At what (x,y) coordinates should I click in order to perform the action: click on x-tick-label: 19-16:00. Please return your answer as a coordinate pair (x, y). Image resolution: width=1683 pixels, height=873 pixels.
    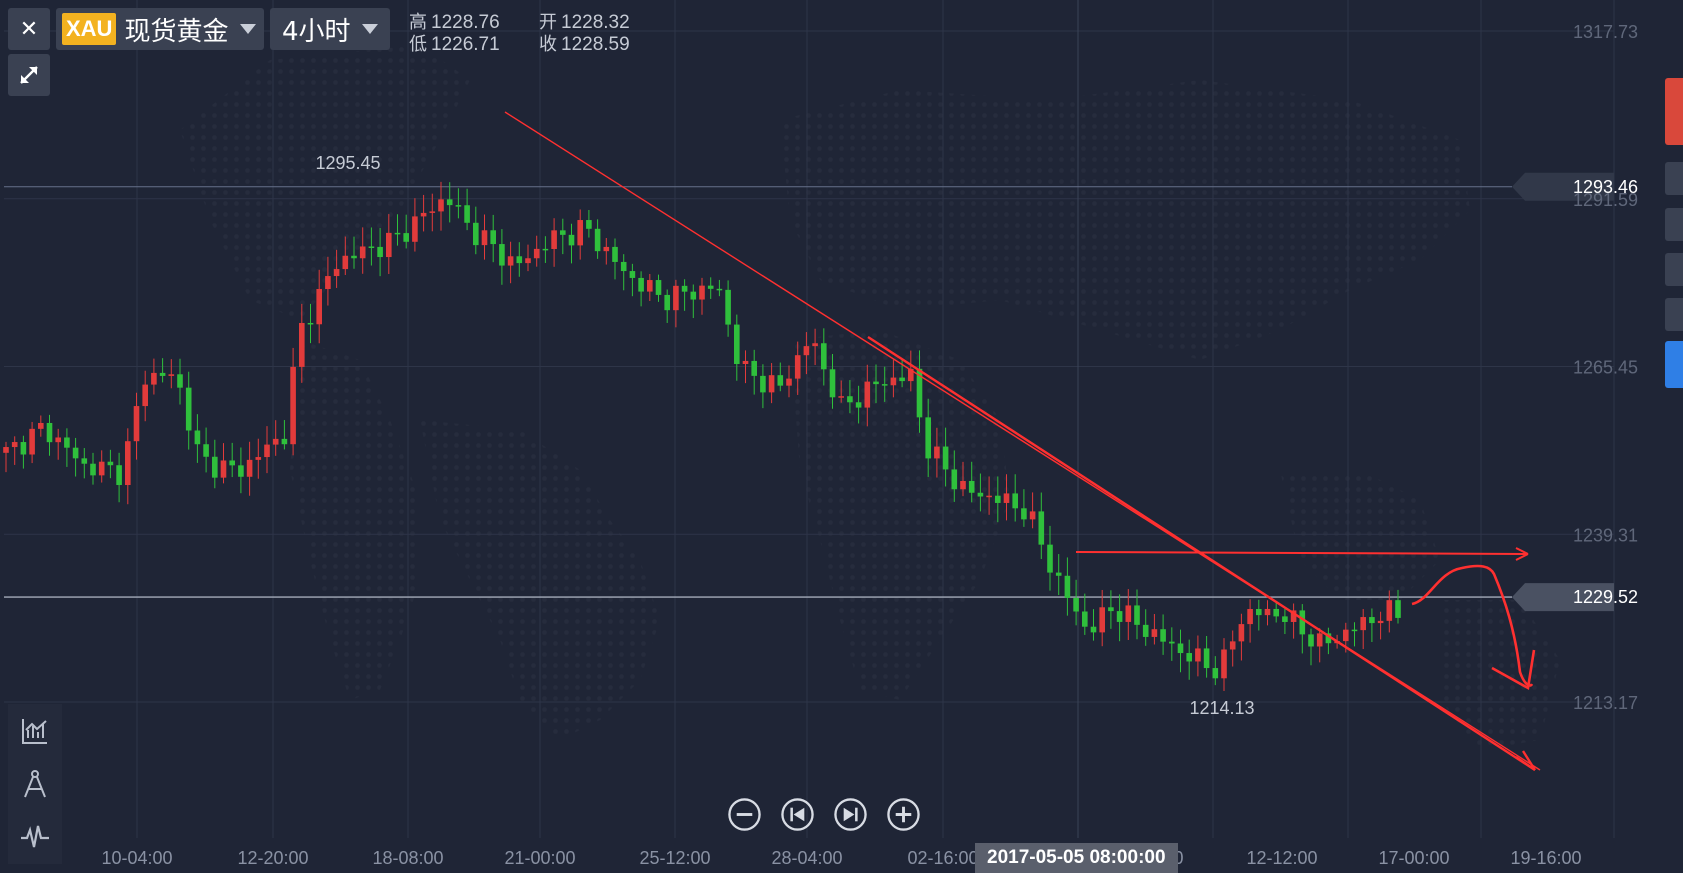
    Looking at the image, I should click on (1545, 858).